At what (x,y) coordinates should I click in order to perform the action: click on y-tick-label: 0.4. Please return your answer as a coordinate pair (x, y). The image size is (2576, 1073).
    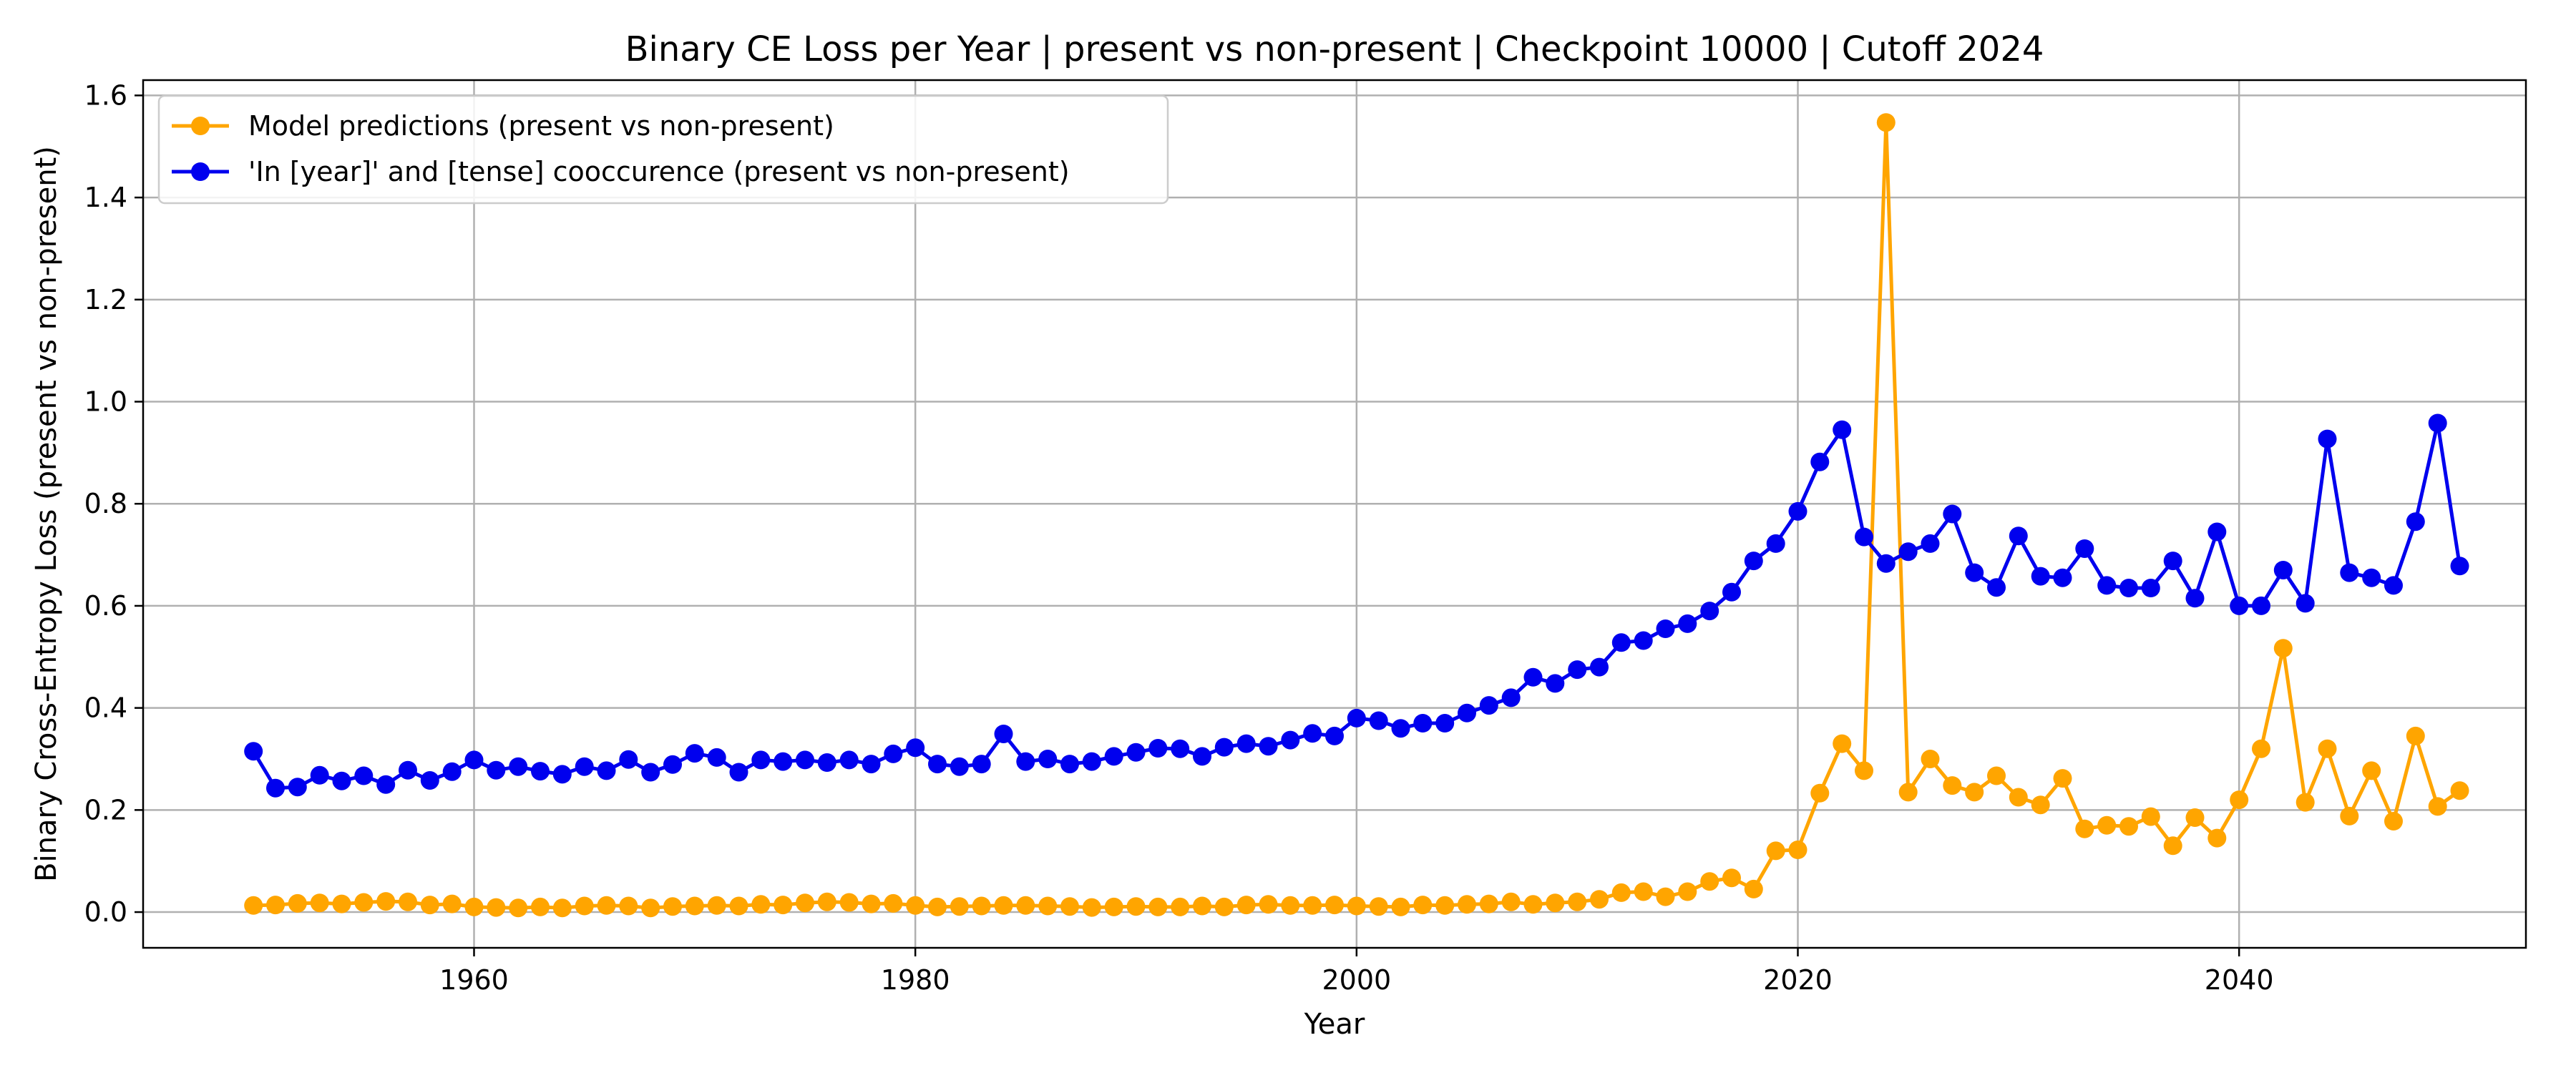
    Looking at the image, I should click on (105, 708).